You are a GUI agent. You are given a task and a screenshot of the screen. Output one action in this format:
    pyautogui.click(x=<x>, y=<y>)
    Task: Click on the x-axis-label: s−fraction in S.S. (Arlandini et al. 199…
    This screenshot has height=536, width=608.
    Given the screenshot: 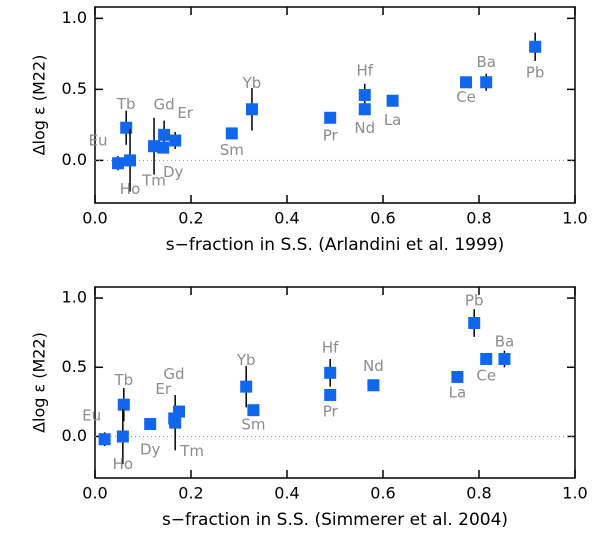 What is the action you would take?
    pyautogui.click(x=335, y=245)
    